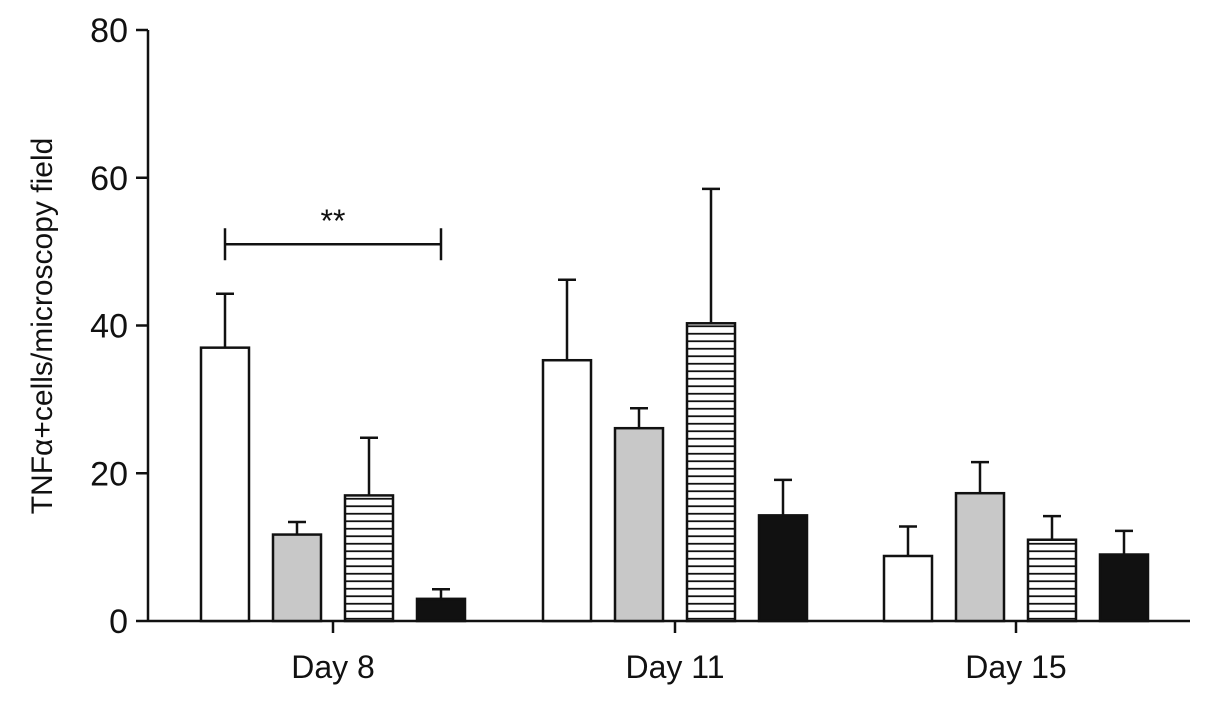  Describe the element at coordinates (109, 31) in the screenshot. I see `y-tick-label: 80` at that location.